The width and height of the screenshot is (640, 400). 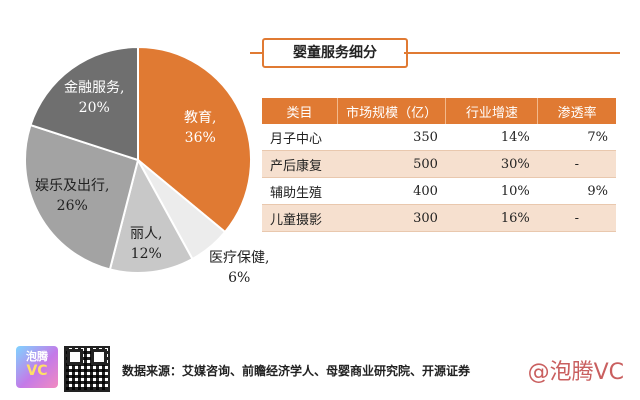 I want to click on slice-value: 12%, so click(x=146, y=254).